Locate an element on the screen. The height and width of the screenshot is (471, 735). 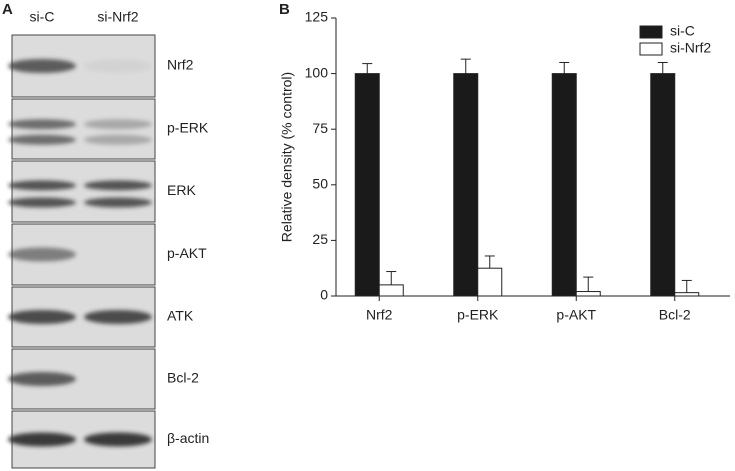
legend-label: si-Nrf2 is located at coordinates (690, 48).